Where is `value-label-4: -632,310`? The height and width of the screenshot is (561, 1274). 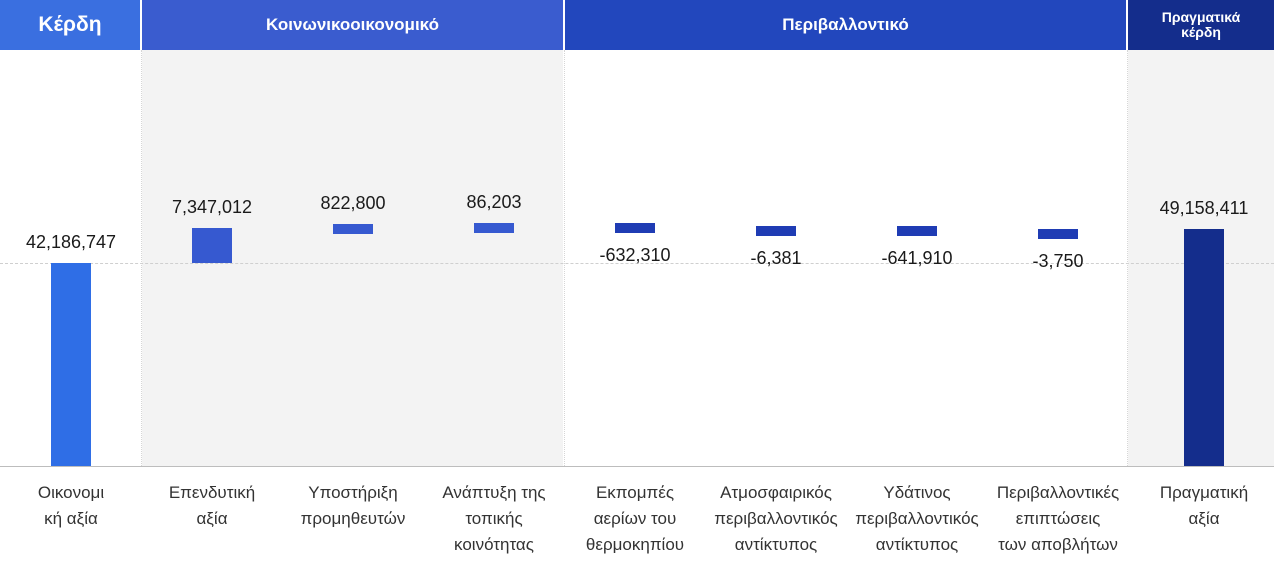 value-label-4: -632,310 is located at coordinates (635, 255).